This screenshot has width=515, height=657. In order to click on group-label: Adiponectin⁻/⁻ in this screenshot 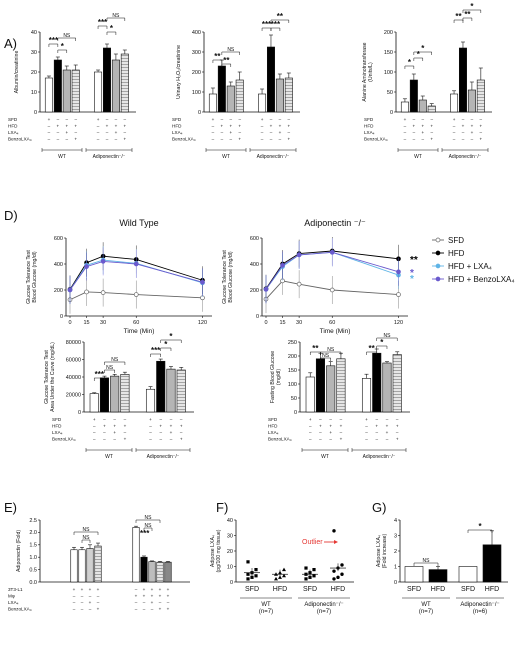, I will do `click(163, 457)`.